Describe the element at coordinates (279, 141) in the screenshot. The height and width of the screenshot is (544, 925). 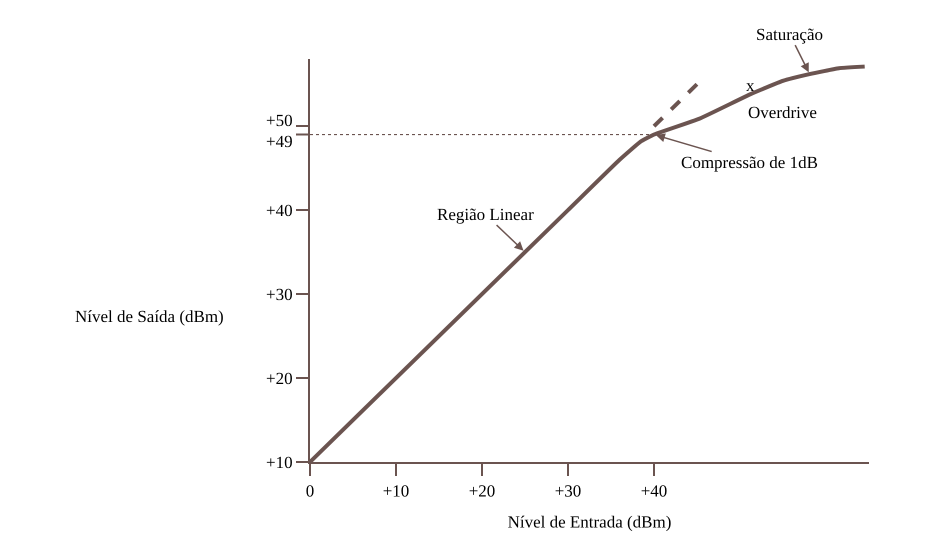
I see `y-tick-label: +49` at that location.